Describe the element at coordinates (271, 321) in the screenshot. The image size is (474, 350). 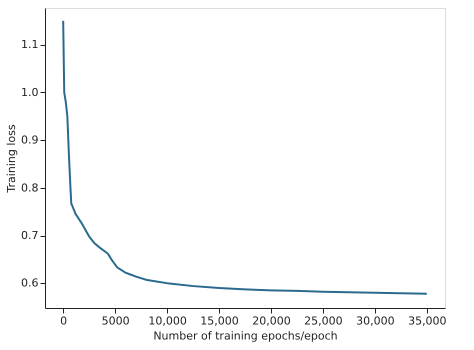
I see `x-tick-label: 20,000` at that location.